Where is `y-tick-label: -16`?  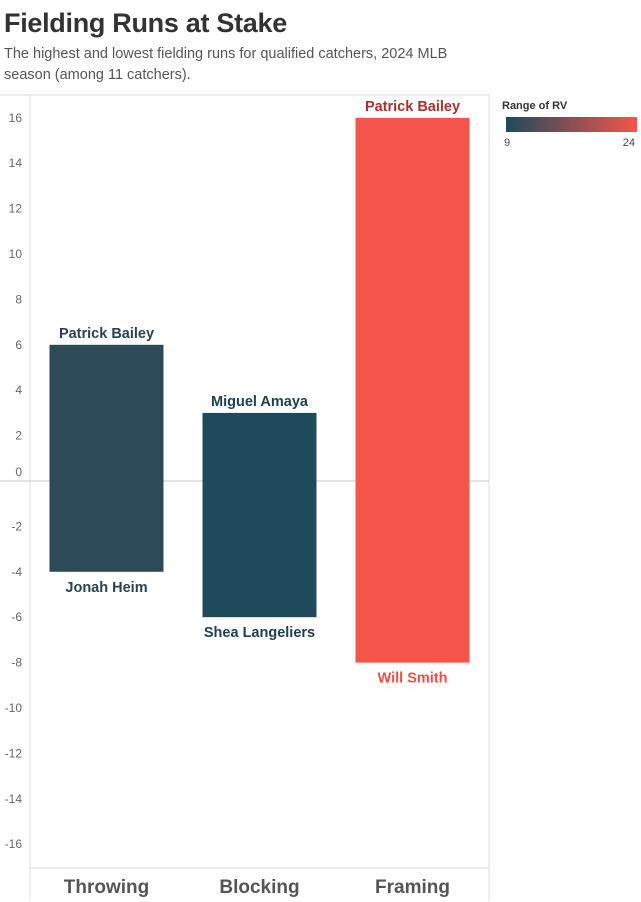 y-tick-label: -16 is located at coordinates (14, 844).